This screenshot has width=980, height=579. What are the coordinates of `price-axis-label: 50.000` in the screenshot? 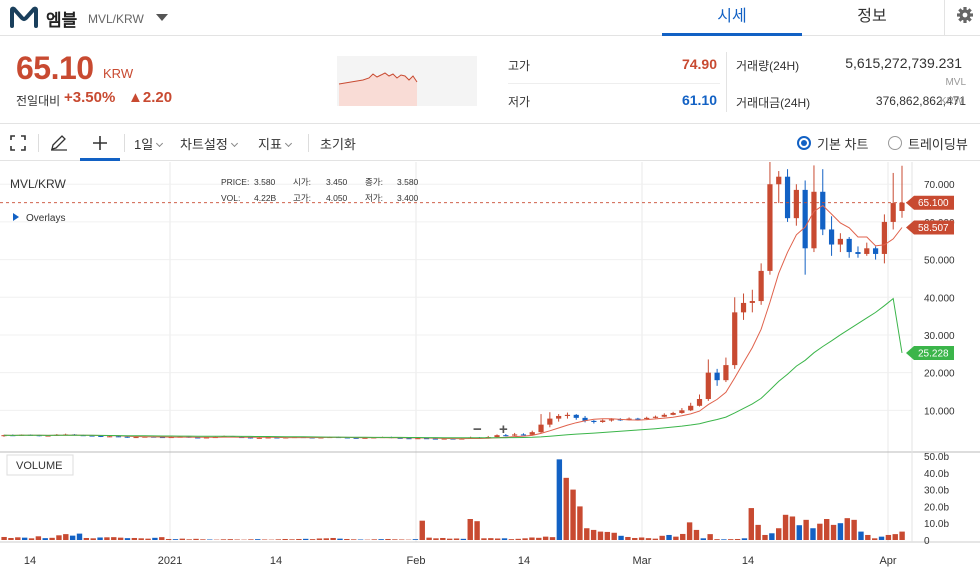 It's located at (939, 261).